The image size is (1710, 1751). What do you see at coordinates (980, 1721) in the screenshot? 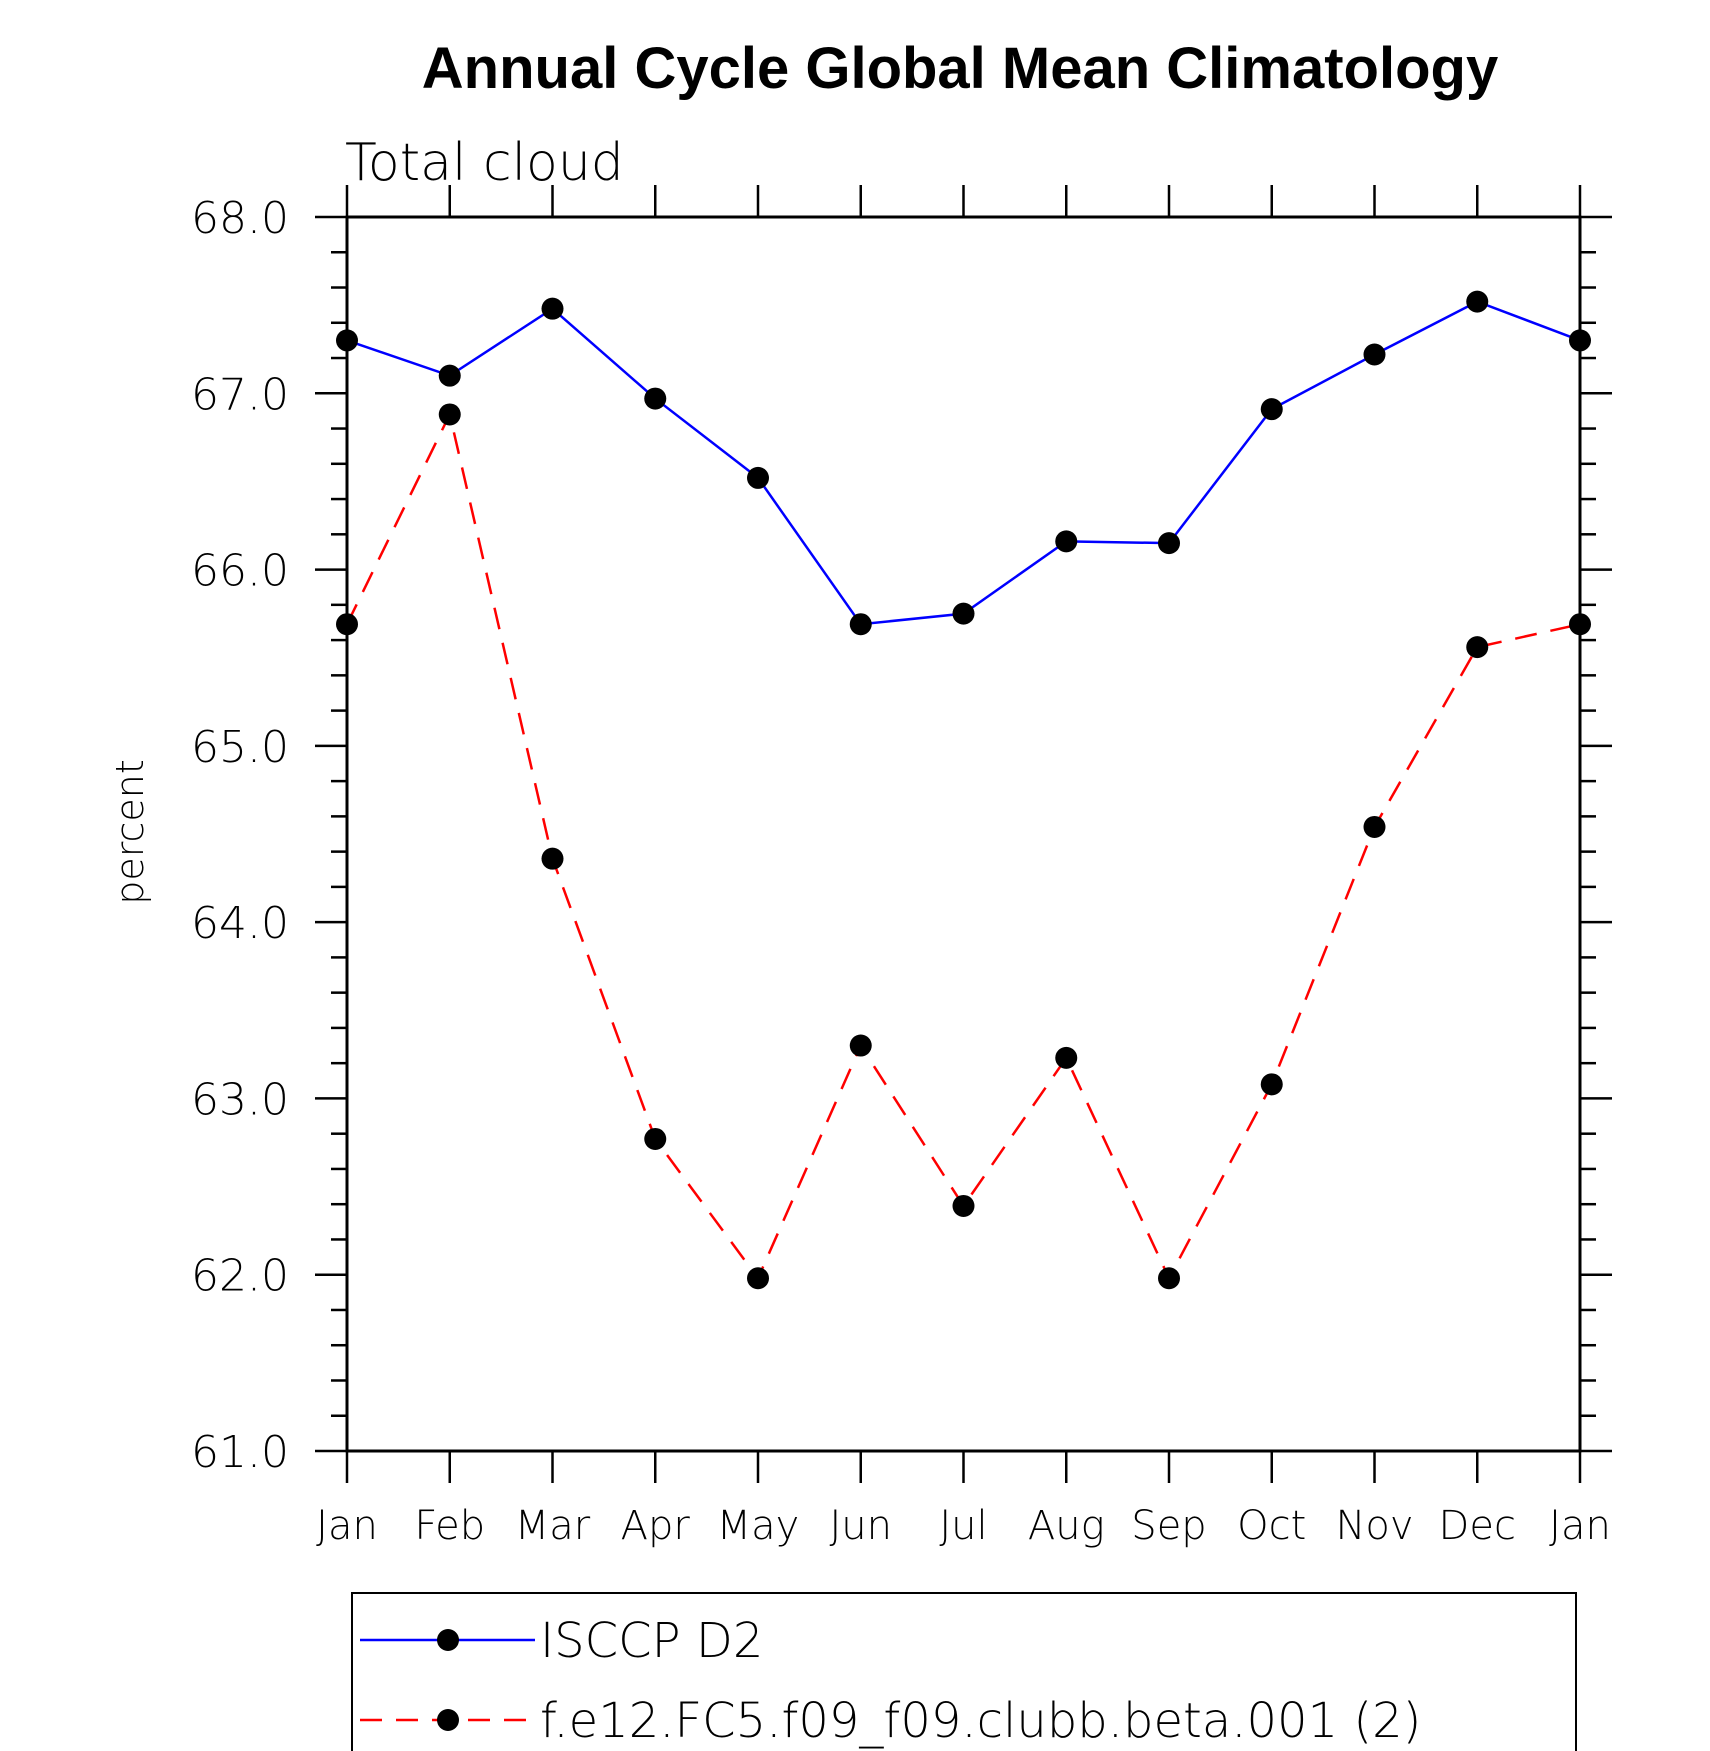
I see `legend-label-model: f.e12.FC5.f09_f09.clubb.beta.001 (2)` at bounding box center [980, 1721].